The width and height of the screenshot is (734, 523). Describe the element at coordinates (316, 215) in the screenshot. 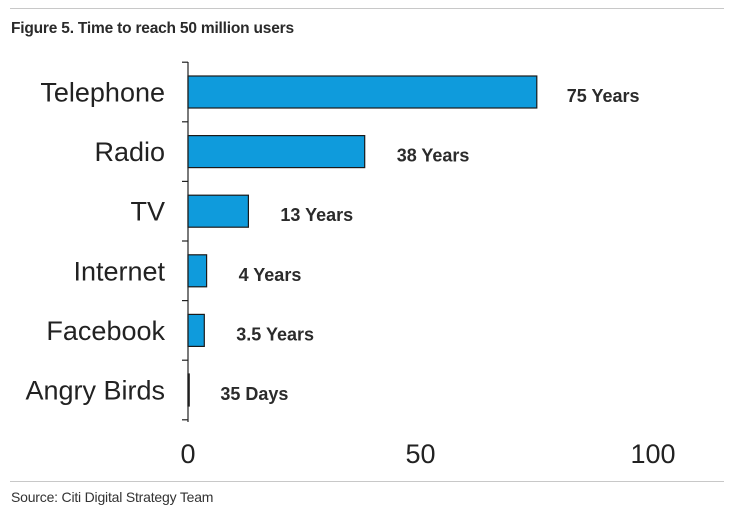

I see `data-label-tv: 13 Years` at that location.